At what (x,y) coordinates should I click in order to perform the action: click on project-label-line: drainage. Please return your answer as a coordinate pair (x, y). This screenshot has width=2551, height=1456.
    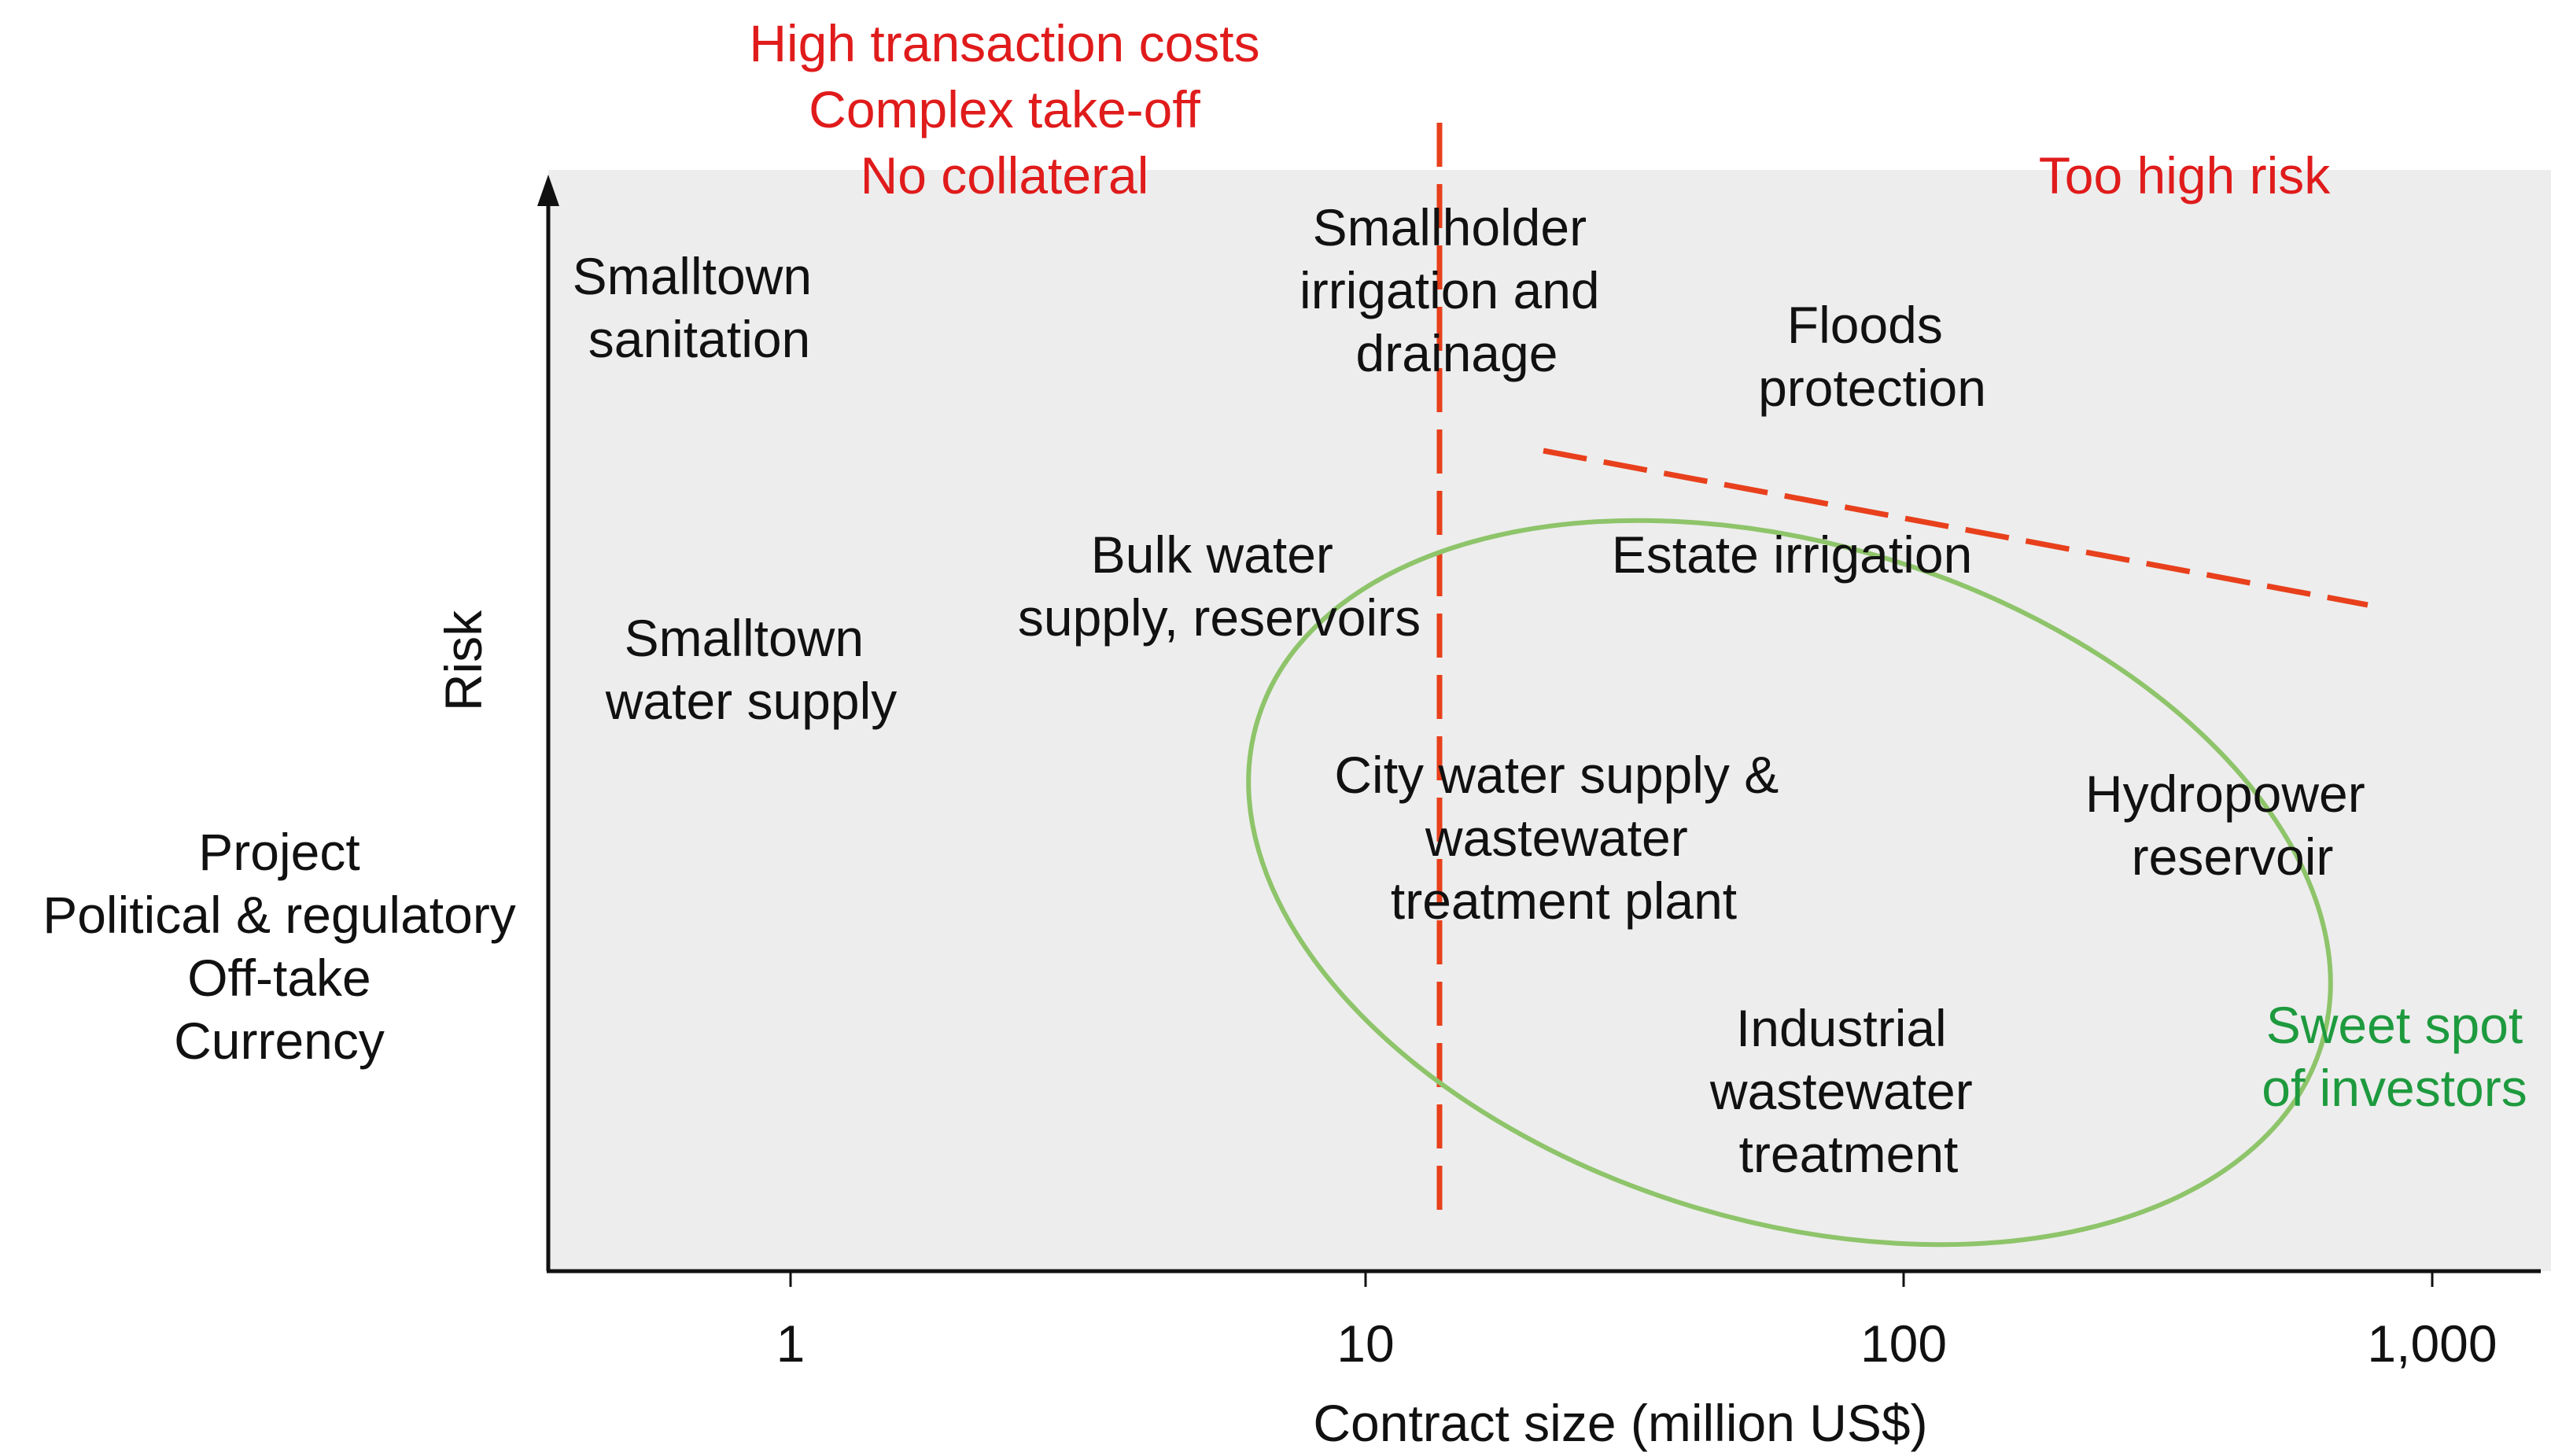
    Looking at the image, I should click on (1457, 353).